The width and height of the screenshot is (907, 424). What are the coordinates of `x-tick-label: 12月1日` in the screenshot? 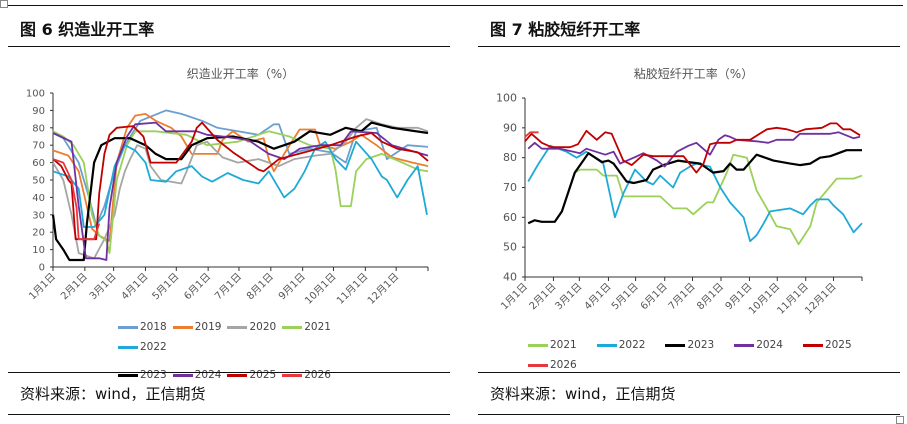 It's located at (821, 299).